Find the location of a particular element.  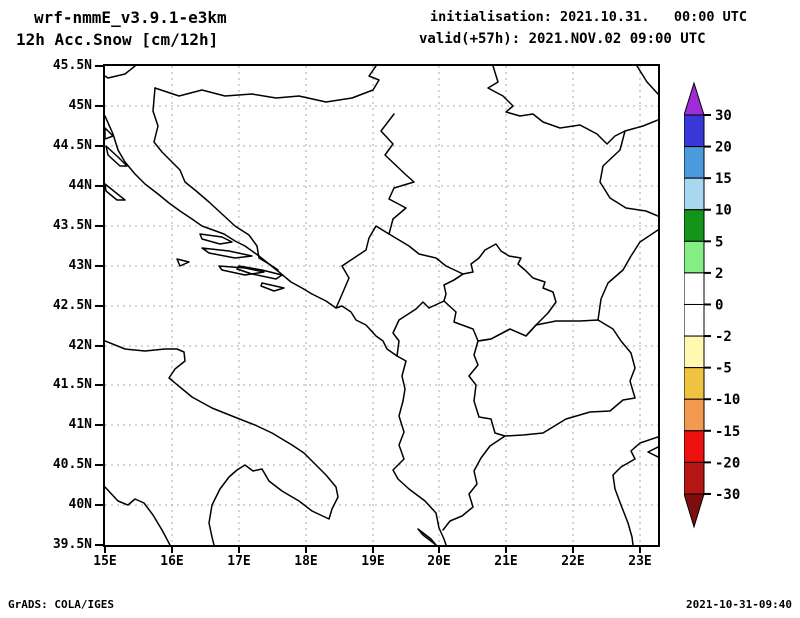

map-line-island-brac is located at coordinates (216, 239).